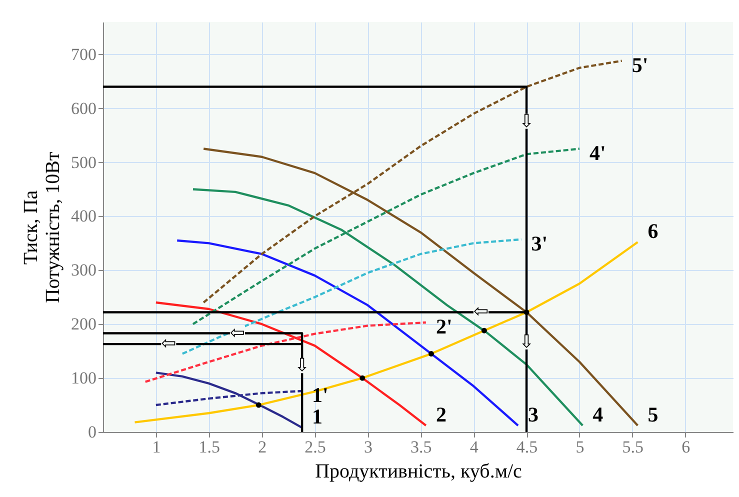  I want to click on series-label: 1', so click(320, 395).